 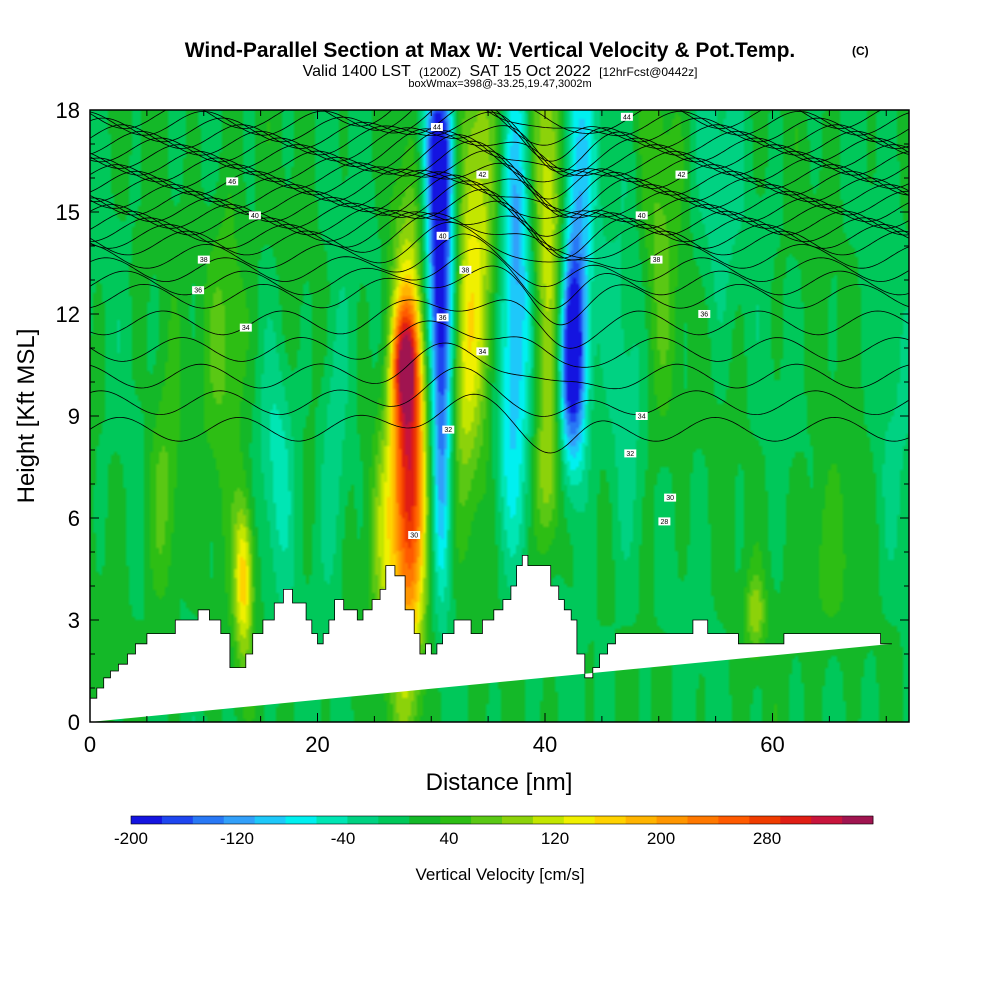 I want to click on y-tick-label: 6, so click(x=74, y=518).